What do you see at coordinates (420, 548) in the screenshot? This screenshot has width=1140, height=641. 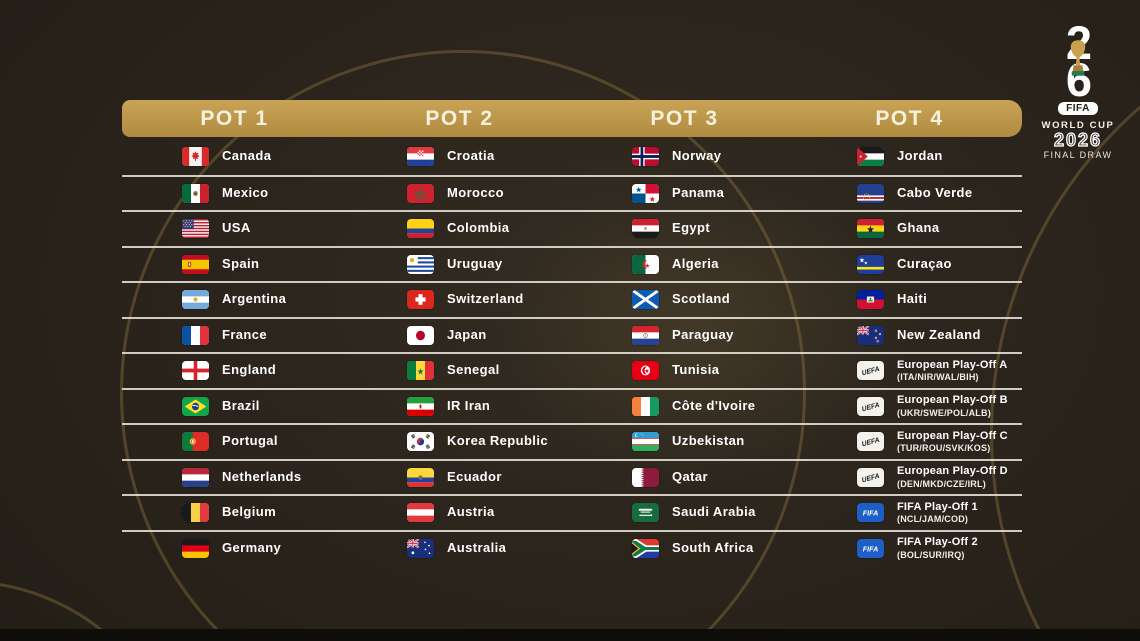 I see `flag-australia-icon` at bounding box center [420, 548].